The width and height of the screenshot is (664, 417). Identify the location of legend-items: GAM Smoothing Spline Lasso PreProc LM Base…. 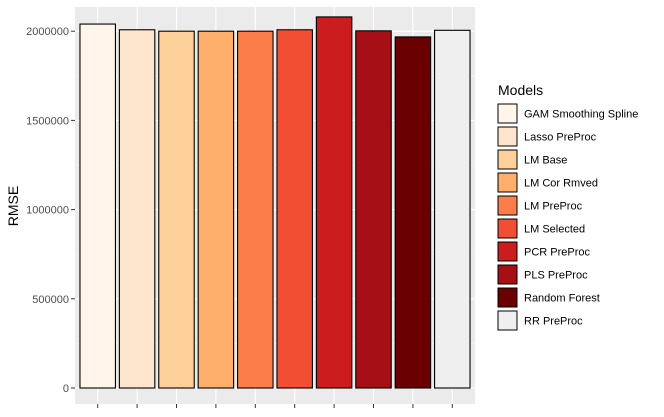
(567, 217).